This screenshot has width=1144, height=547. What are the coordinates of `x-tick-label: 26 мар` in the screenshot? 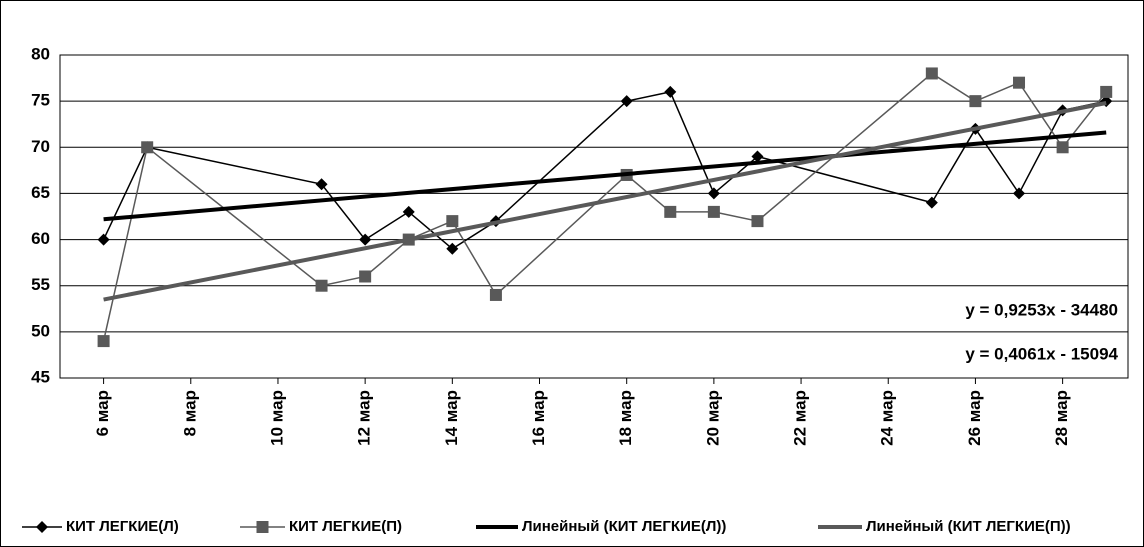 It's located at (974, 418).